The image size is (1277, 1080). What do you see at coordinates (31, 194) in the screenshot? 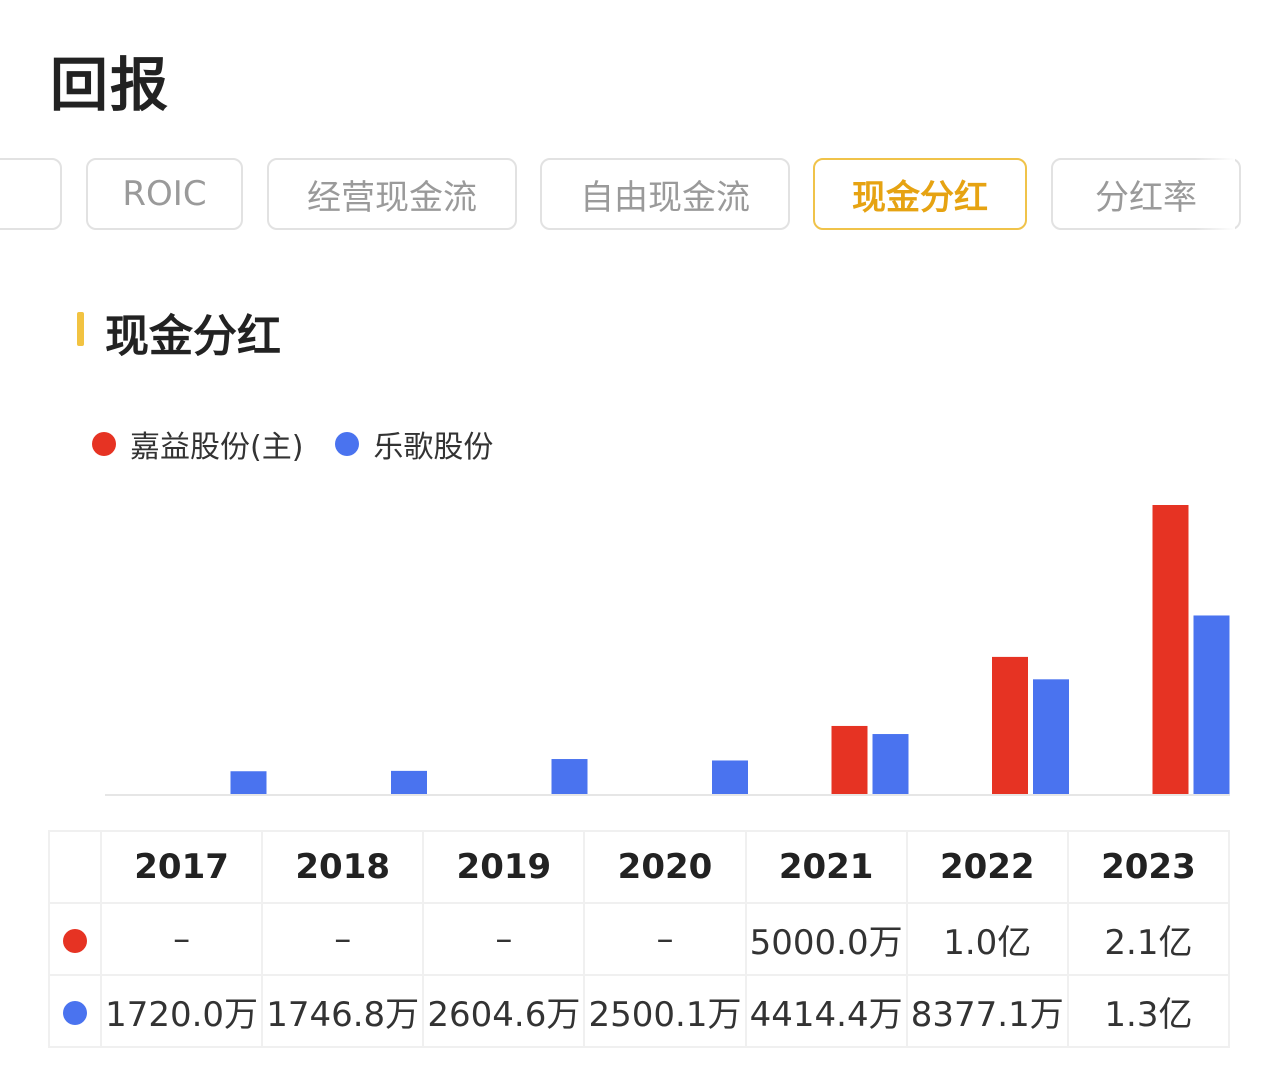
I see `tab-partial-left` at bounding box center [31, 194].